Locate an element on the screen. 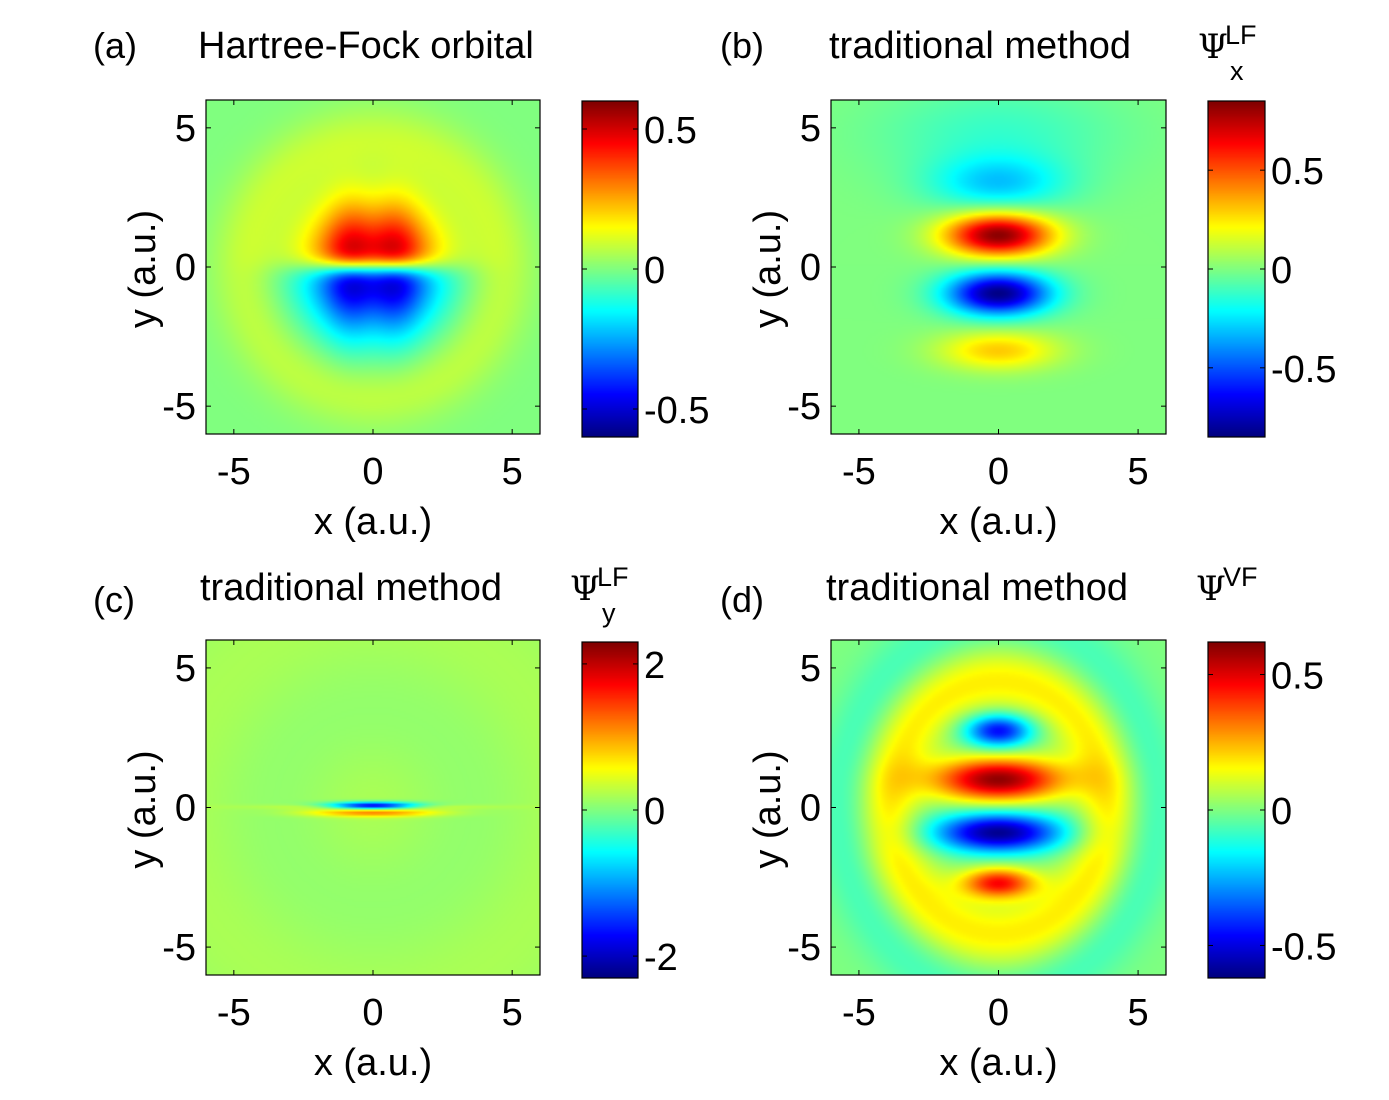  symbol-subscript: y is located at coordinates (609, 613).